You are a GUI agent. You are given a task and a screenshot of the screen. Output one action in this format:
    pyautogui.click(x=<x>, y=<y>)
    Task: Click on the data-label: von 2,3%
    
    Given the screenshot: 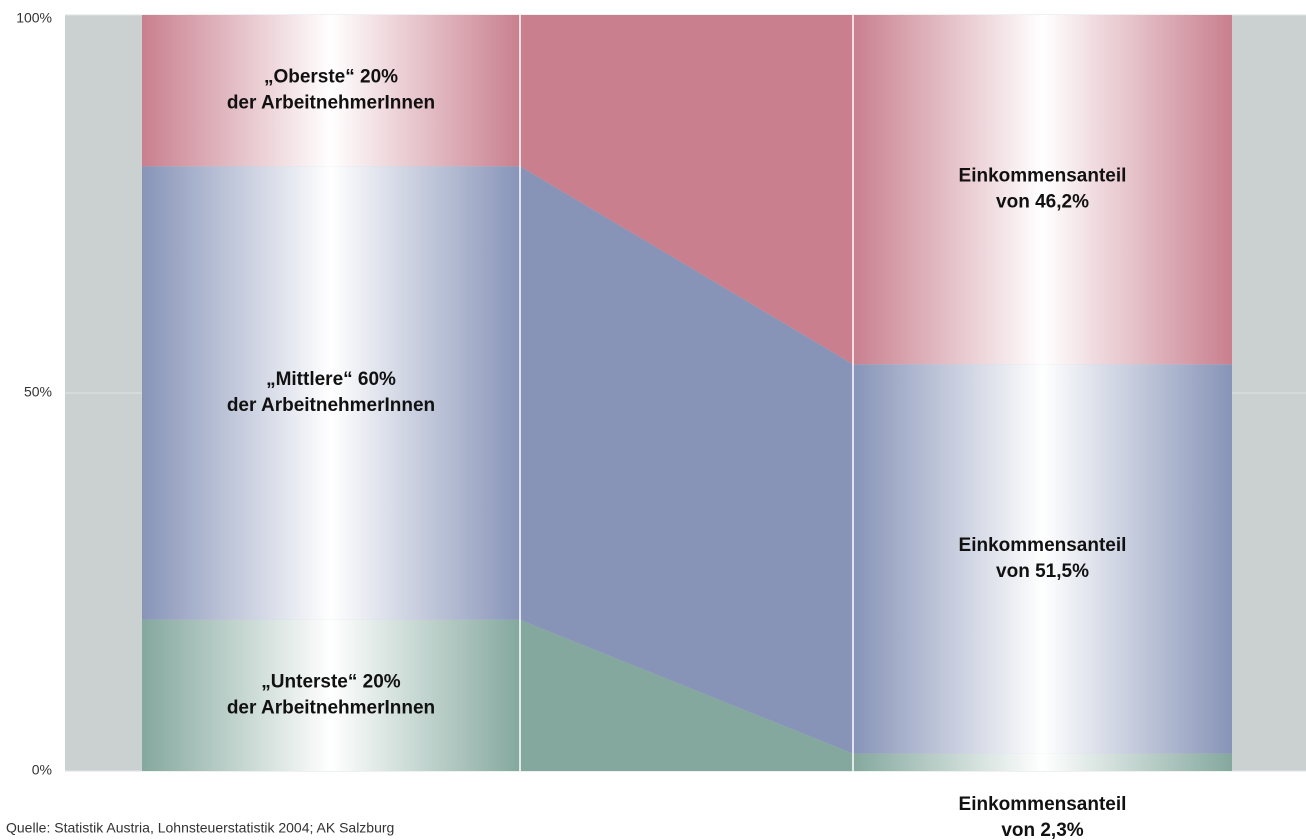 What is the action you would take?
    pyautogui.click(x=1042, y=830)
    